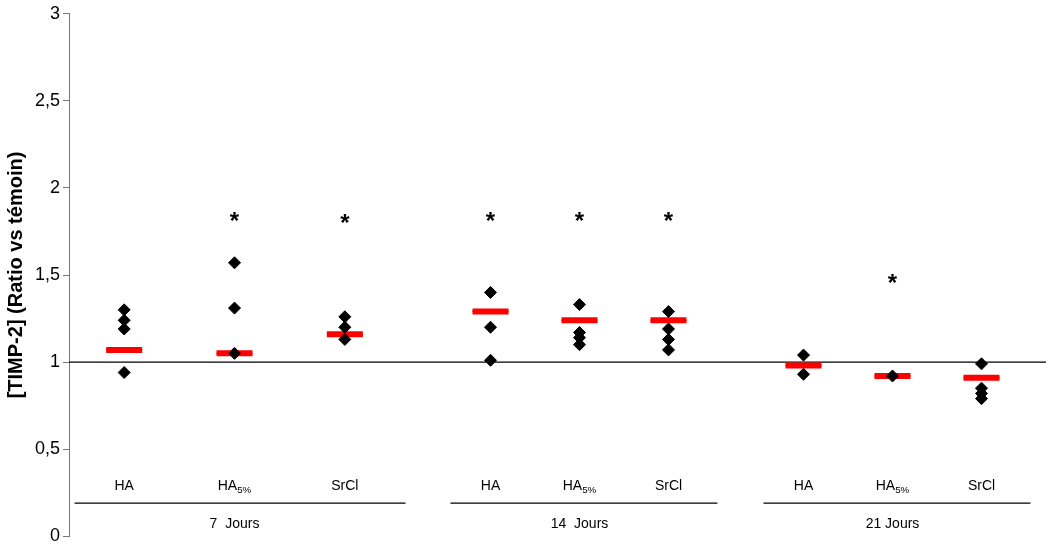 This screenshot has width=1046, height=550. What do you see at coordinates (892, 523) in the screenshot?
I see `x-axis-title: 21 Jours` at bounding box center [892, 523].